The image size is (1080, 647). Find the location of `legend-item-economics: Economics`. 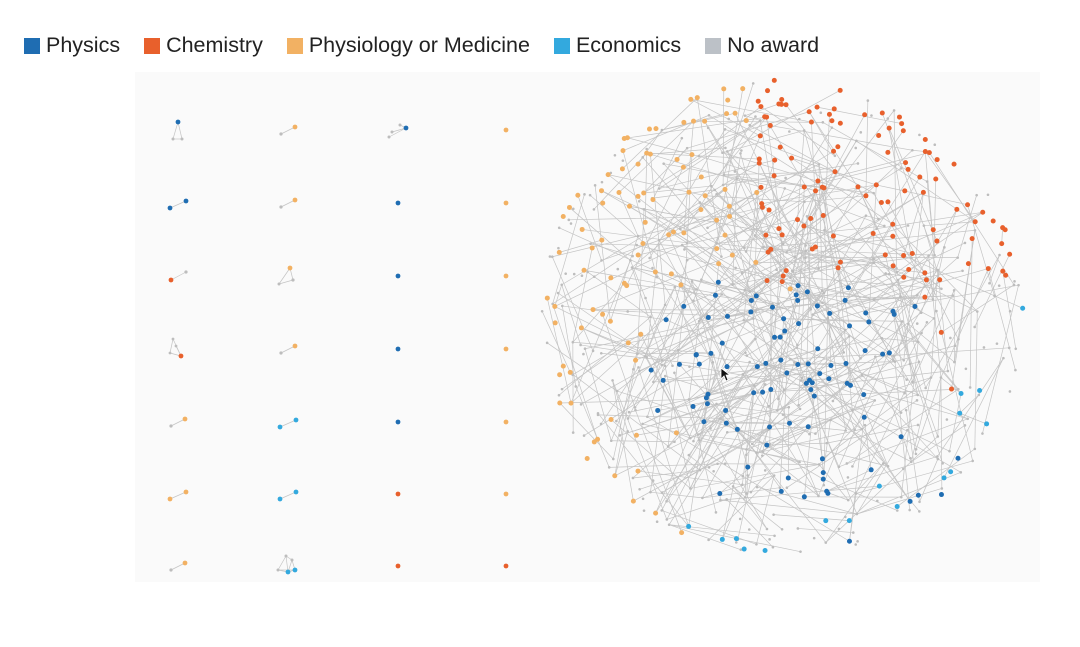

legend-item-economics: Economics is located at coordinates (617, 45).